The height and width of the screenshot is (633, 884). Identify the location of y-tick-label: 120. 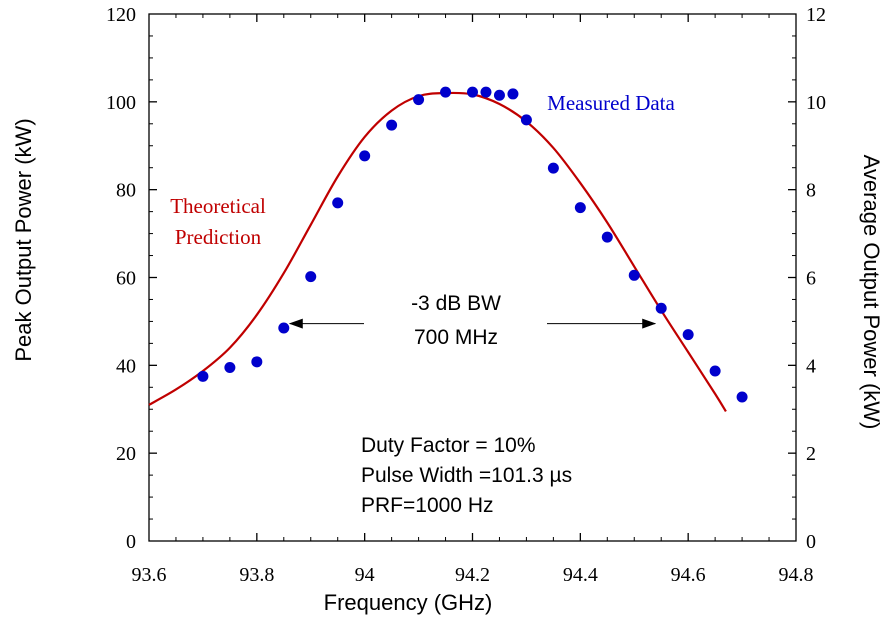
(121, 15).